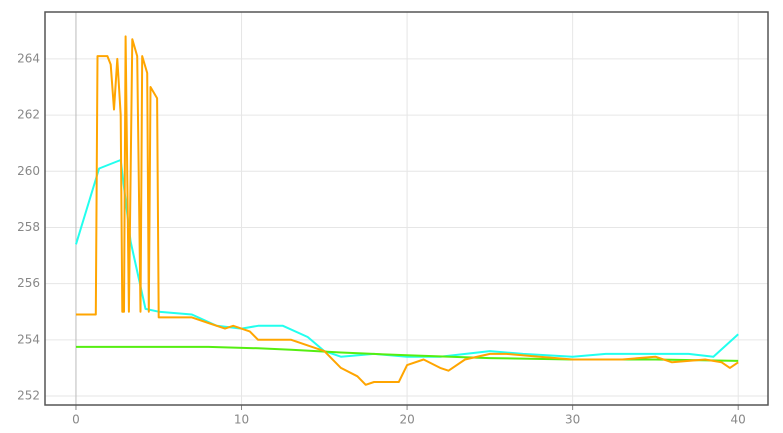  I want to click on y-tick-label: 258, so click(28, 227).